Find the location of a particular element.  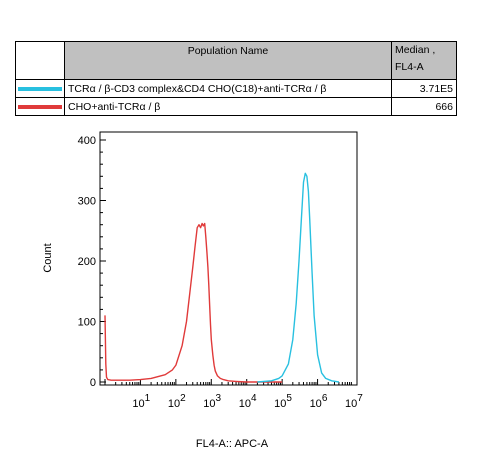

legend-row: CHO+anti-TCRα / β 666 is located at coordinates (236, 106).